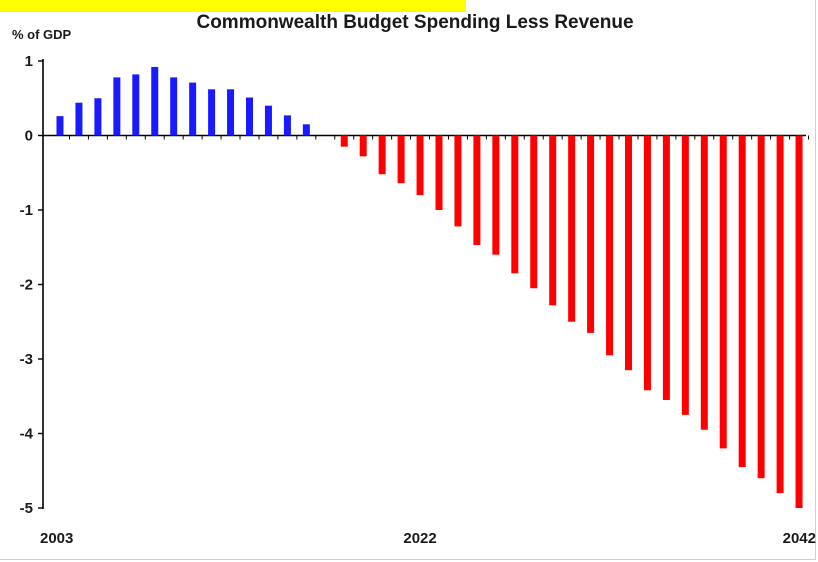  What do you see at coordinates (42, 34) in the screenshot?
I see `y-axis-unit-label: % of GDP` at bounding box center [42, 34].